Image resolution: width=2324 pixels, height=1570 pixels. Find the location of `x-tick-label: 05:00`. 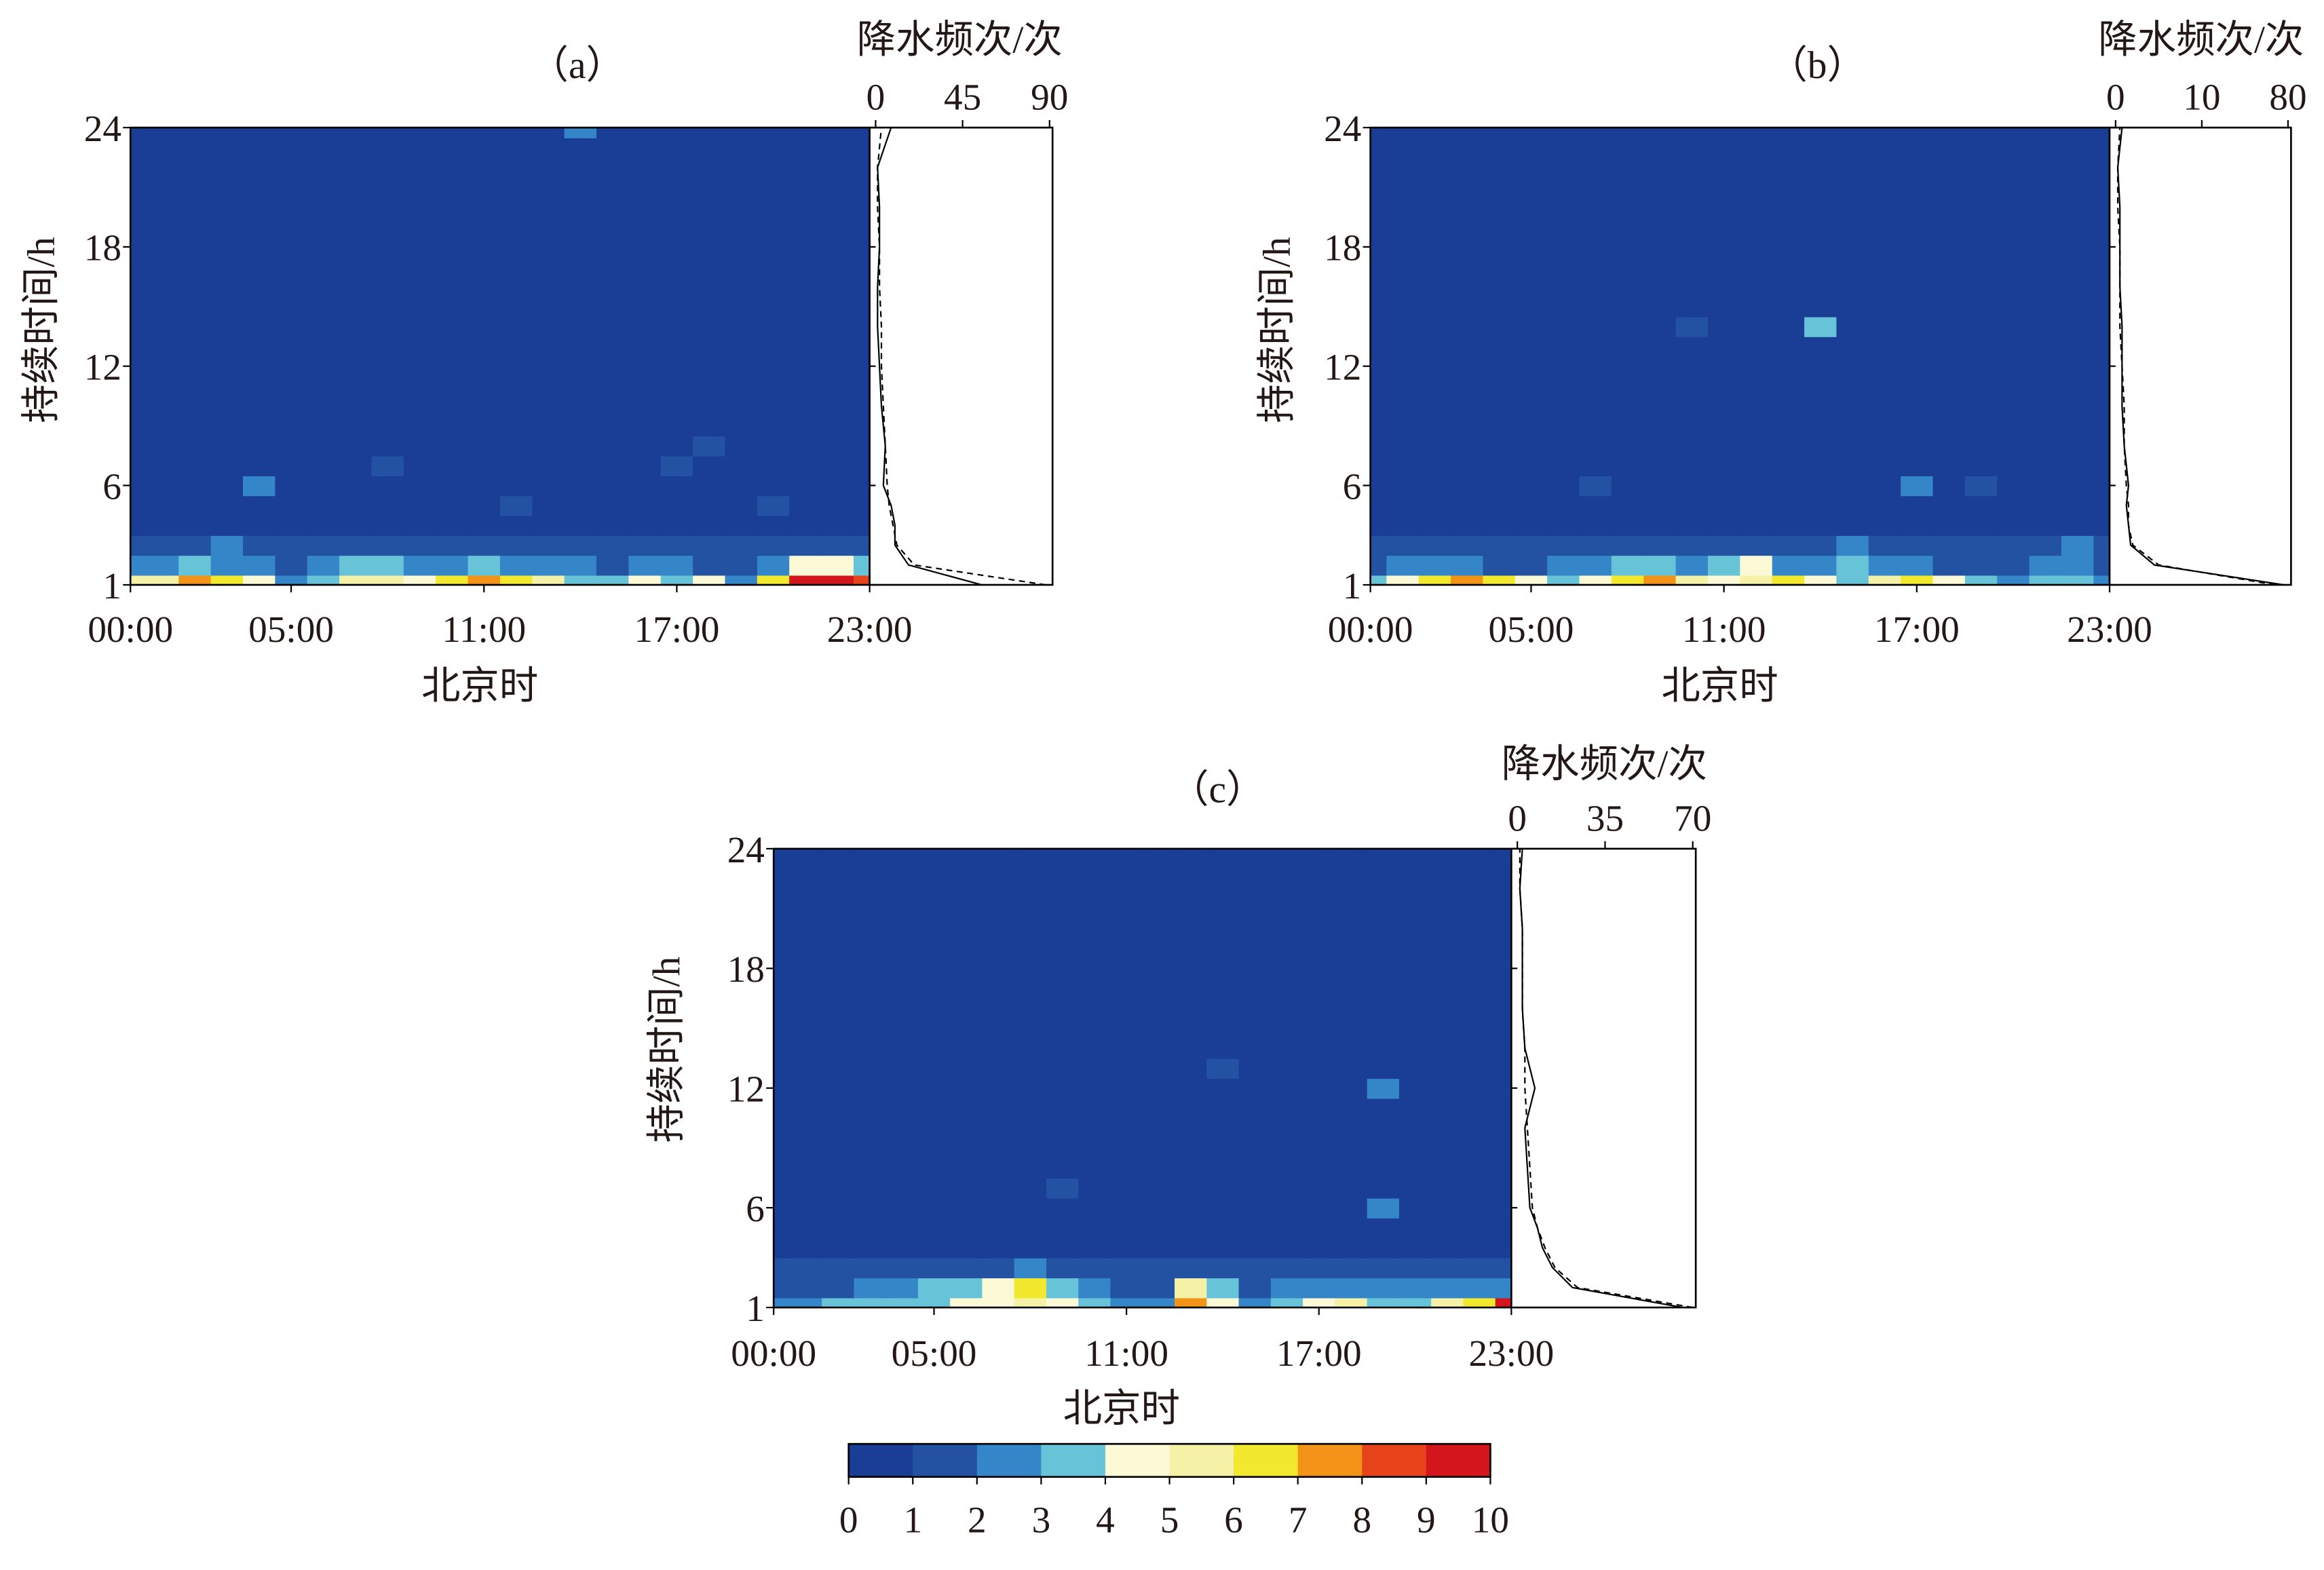

x-tick-label: 05:00 is located at coordinates (1531, 629).